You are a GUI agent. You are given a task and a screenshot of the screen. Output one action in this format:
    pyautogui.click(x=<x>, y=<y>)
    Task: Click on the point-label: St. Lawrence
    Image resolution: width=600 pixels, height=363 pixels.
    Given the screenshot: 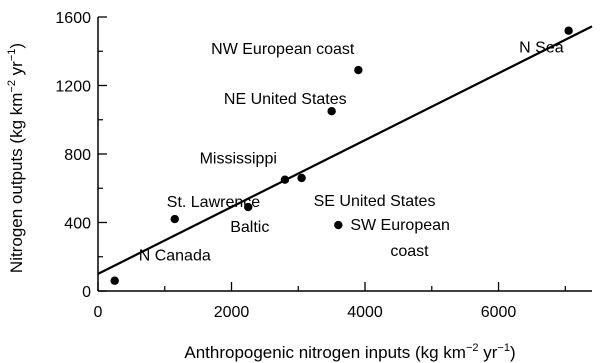 What is the action you would take?
    pyautogui.click(x=213, y=202)
    